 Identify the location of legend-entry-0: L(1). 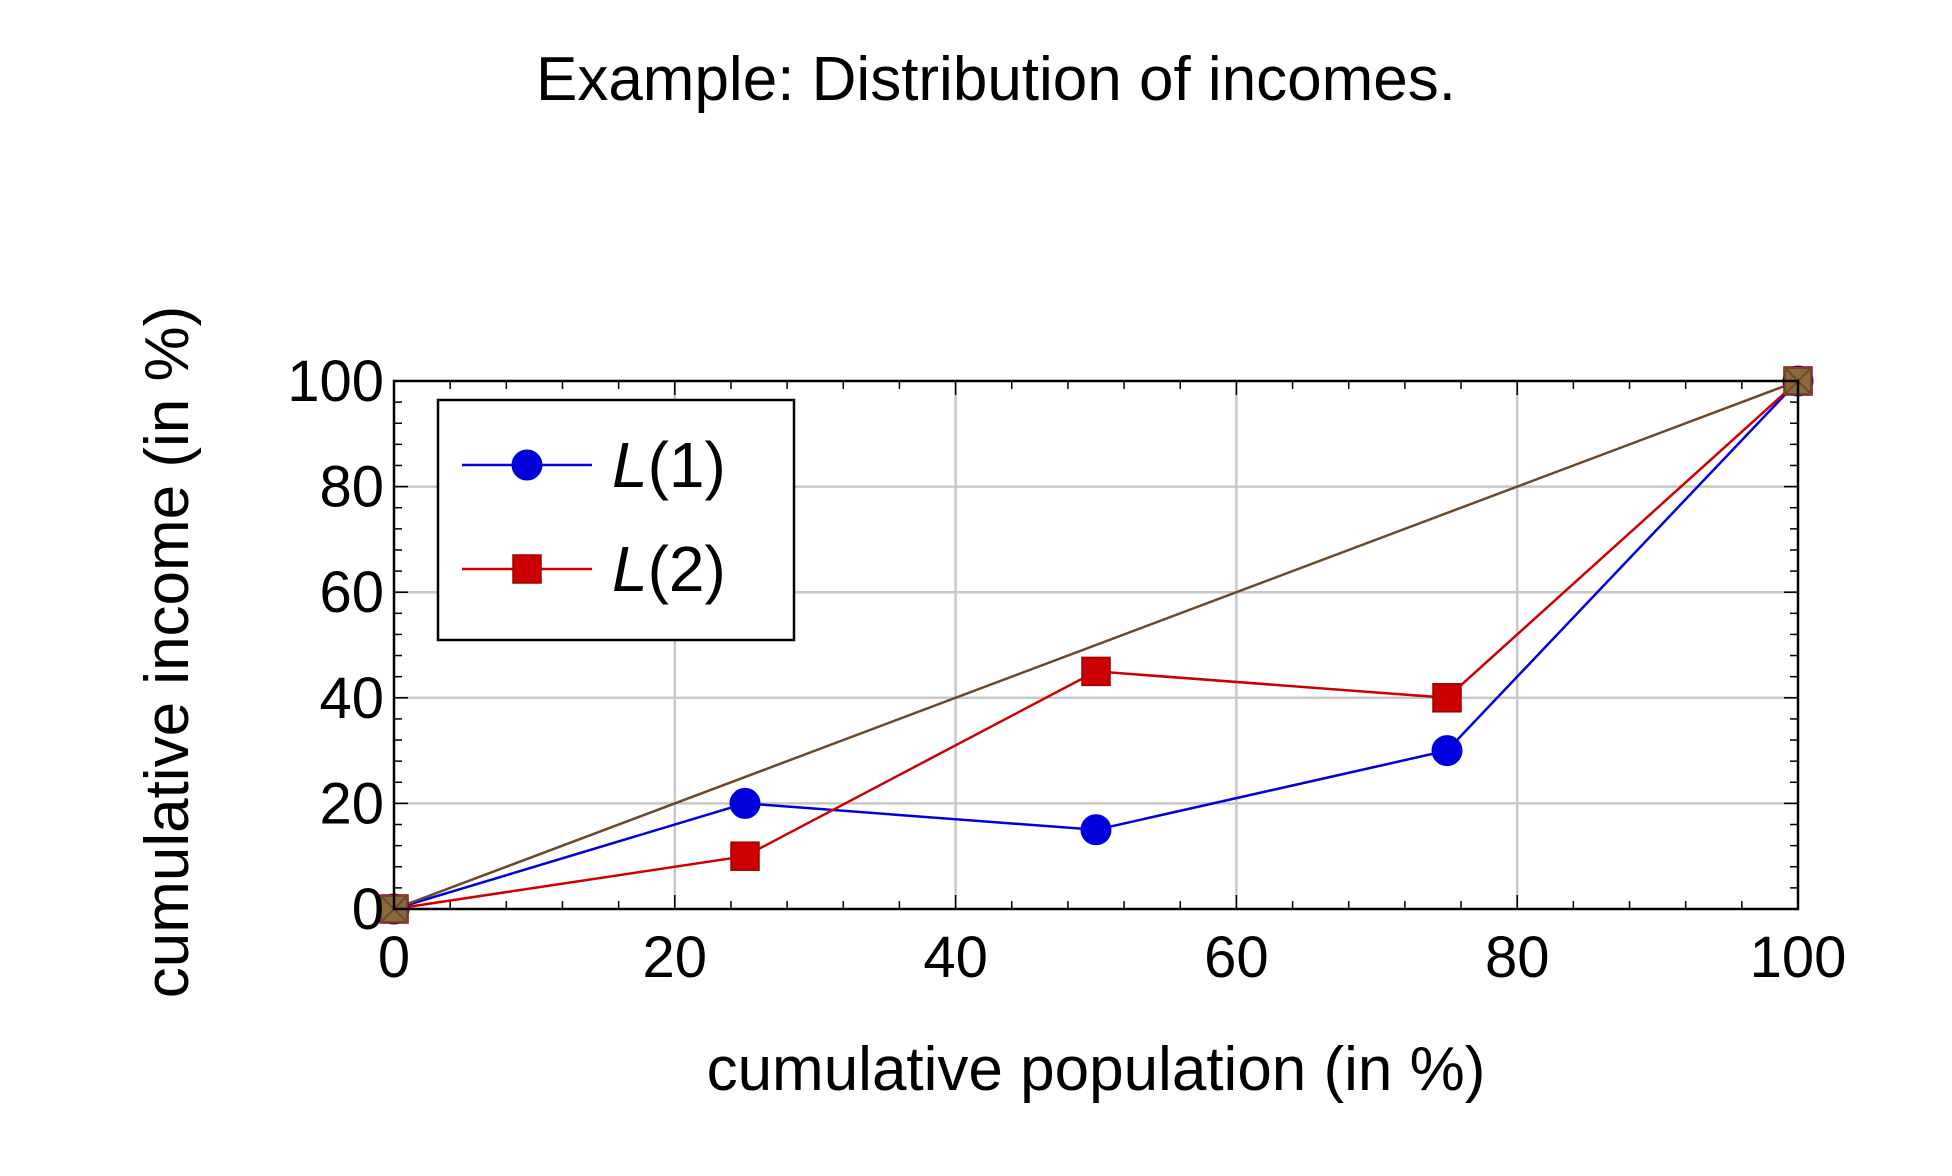
(594, 465).